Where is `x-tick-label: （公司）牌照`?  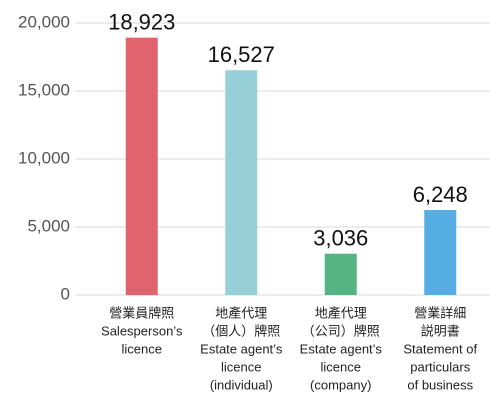 x-tick-label: （公司）牌照 is located at coordinates (341, 330).